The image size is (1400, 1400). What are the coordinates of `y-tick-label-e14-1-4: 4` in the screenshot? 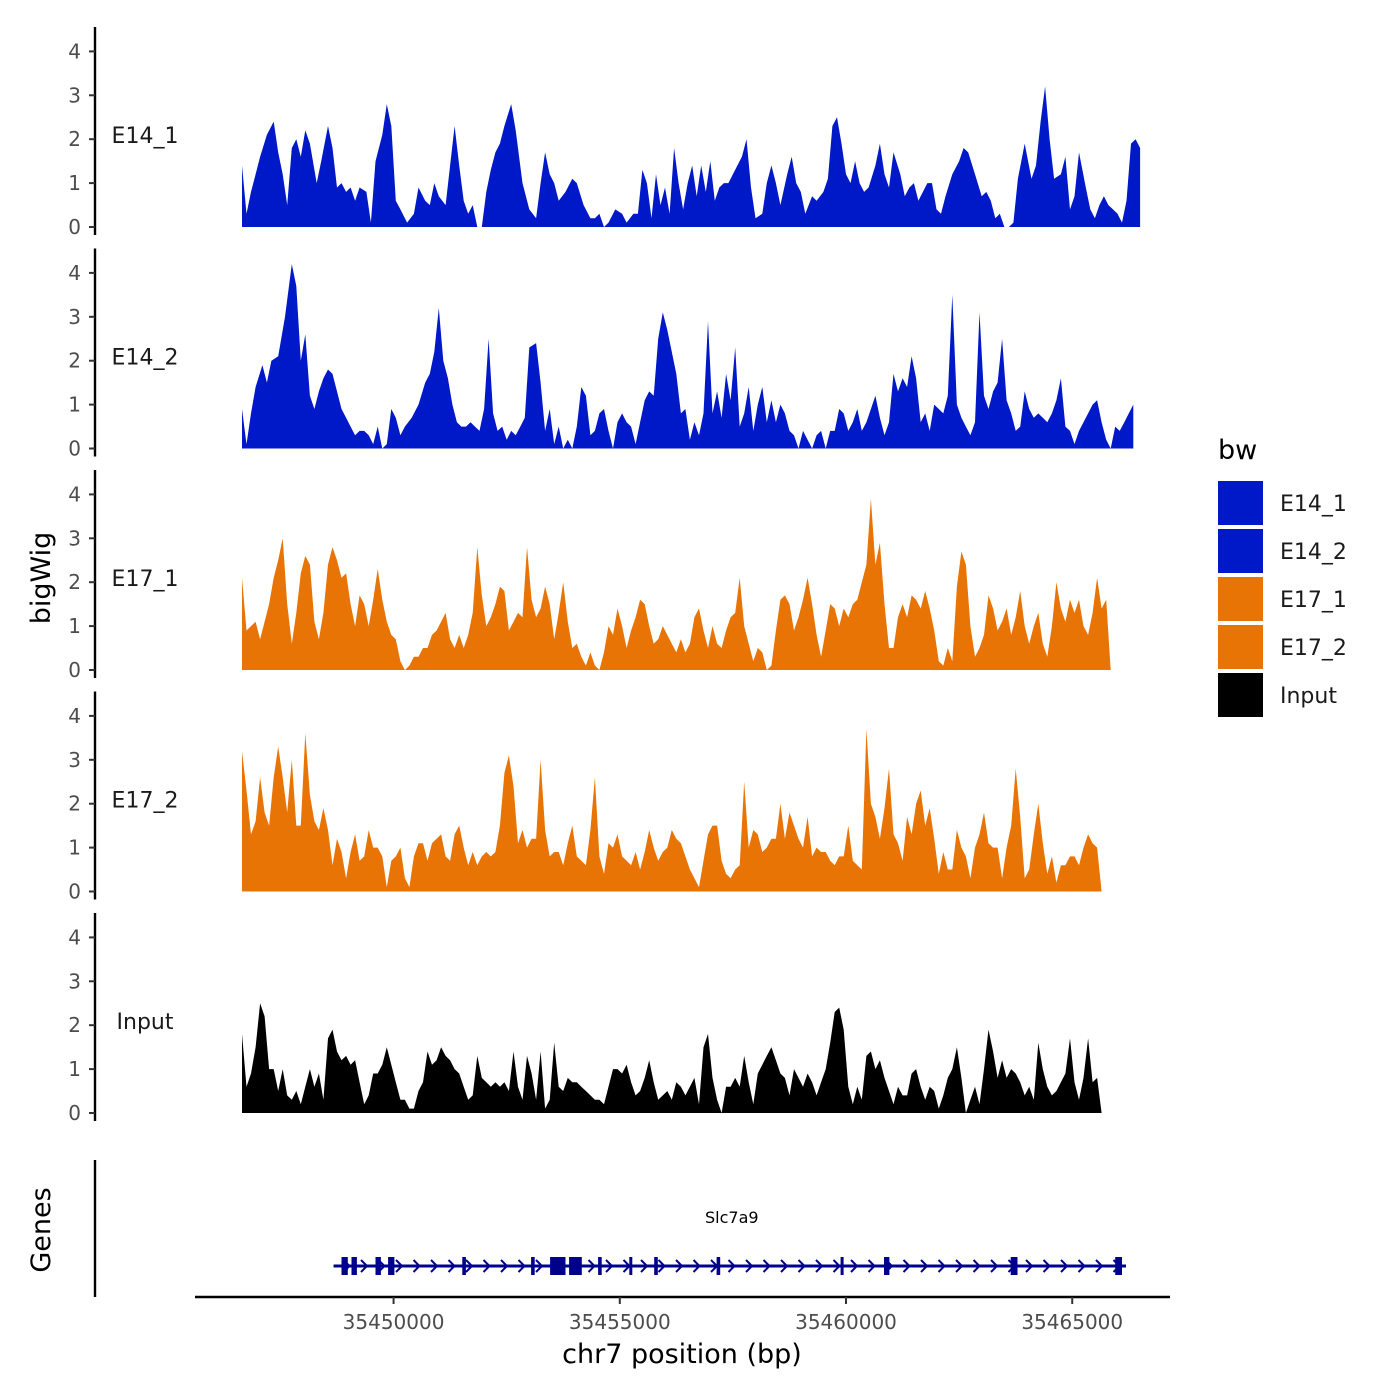 It's located at (74, 51).